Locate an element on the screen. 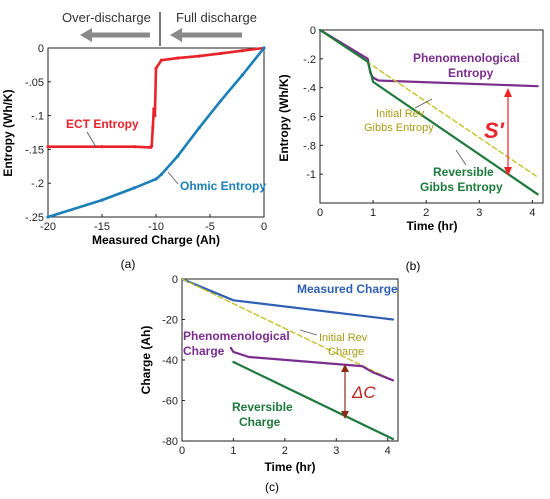 This screenshot has width=550, height=499. initial-rev-charge-leader is located at coordinates (308, 332).